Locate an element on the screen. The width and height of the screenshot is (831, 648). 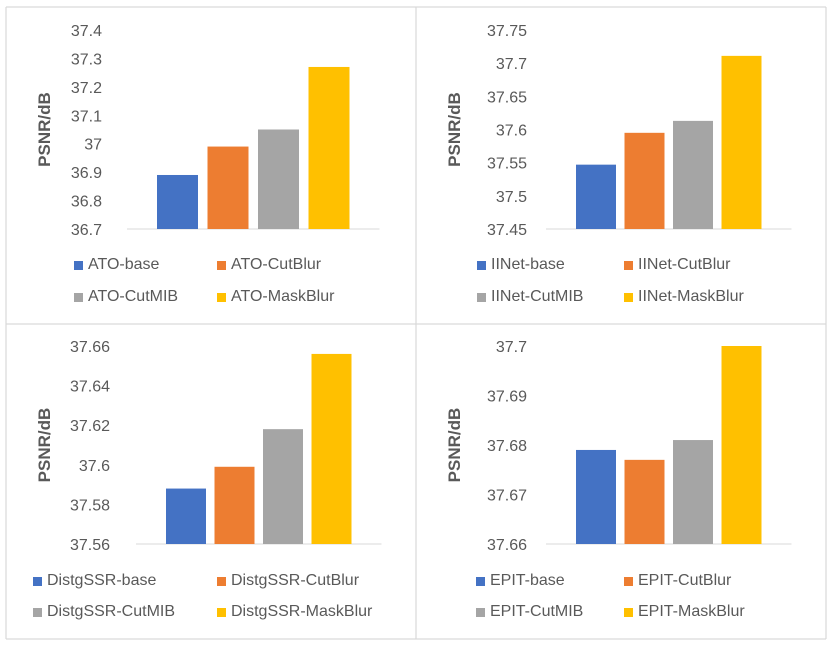
legend-item: ATO-CutMIB is located at coordinates (126, 297).